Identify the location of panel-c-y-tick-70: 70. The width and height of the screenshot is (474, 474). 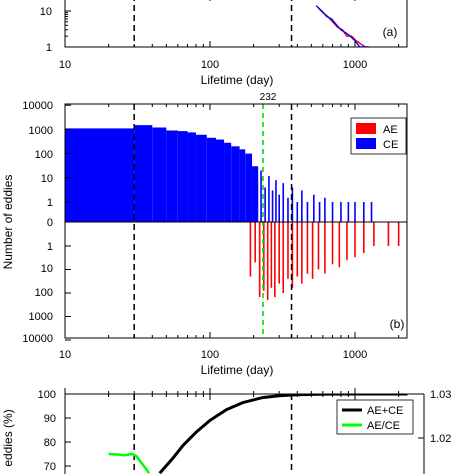
(50, 467).